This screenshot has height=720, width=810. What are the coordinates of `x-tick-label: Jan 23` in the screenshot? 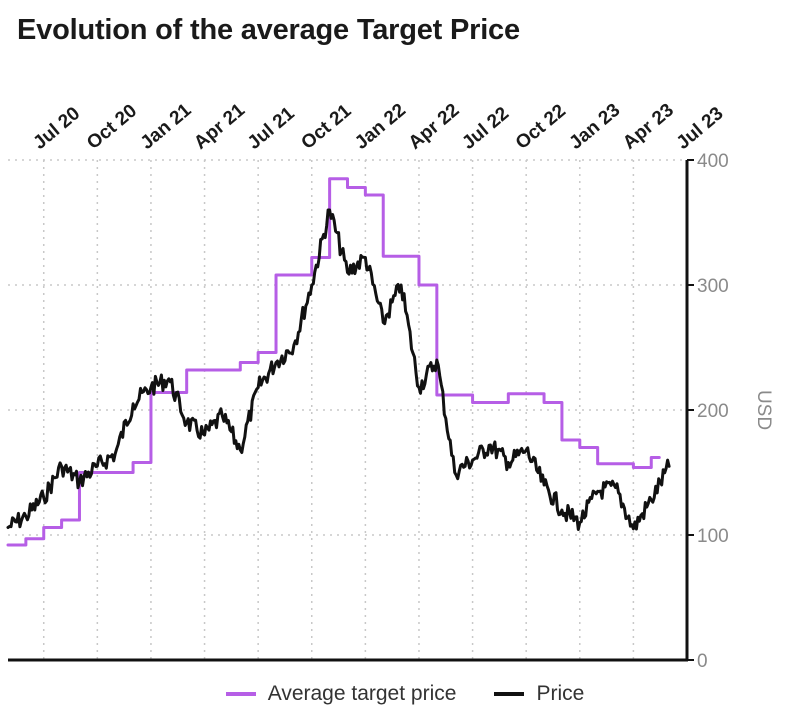 It's located at (595, 127).